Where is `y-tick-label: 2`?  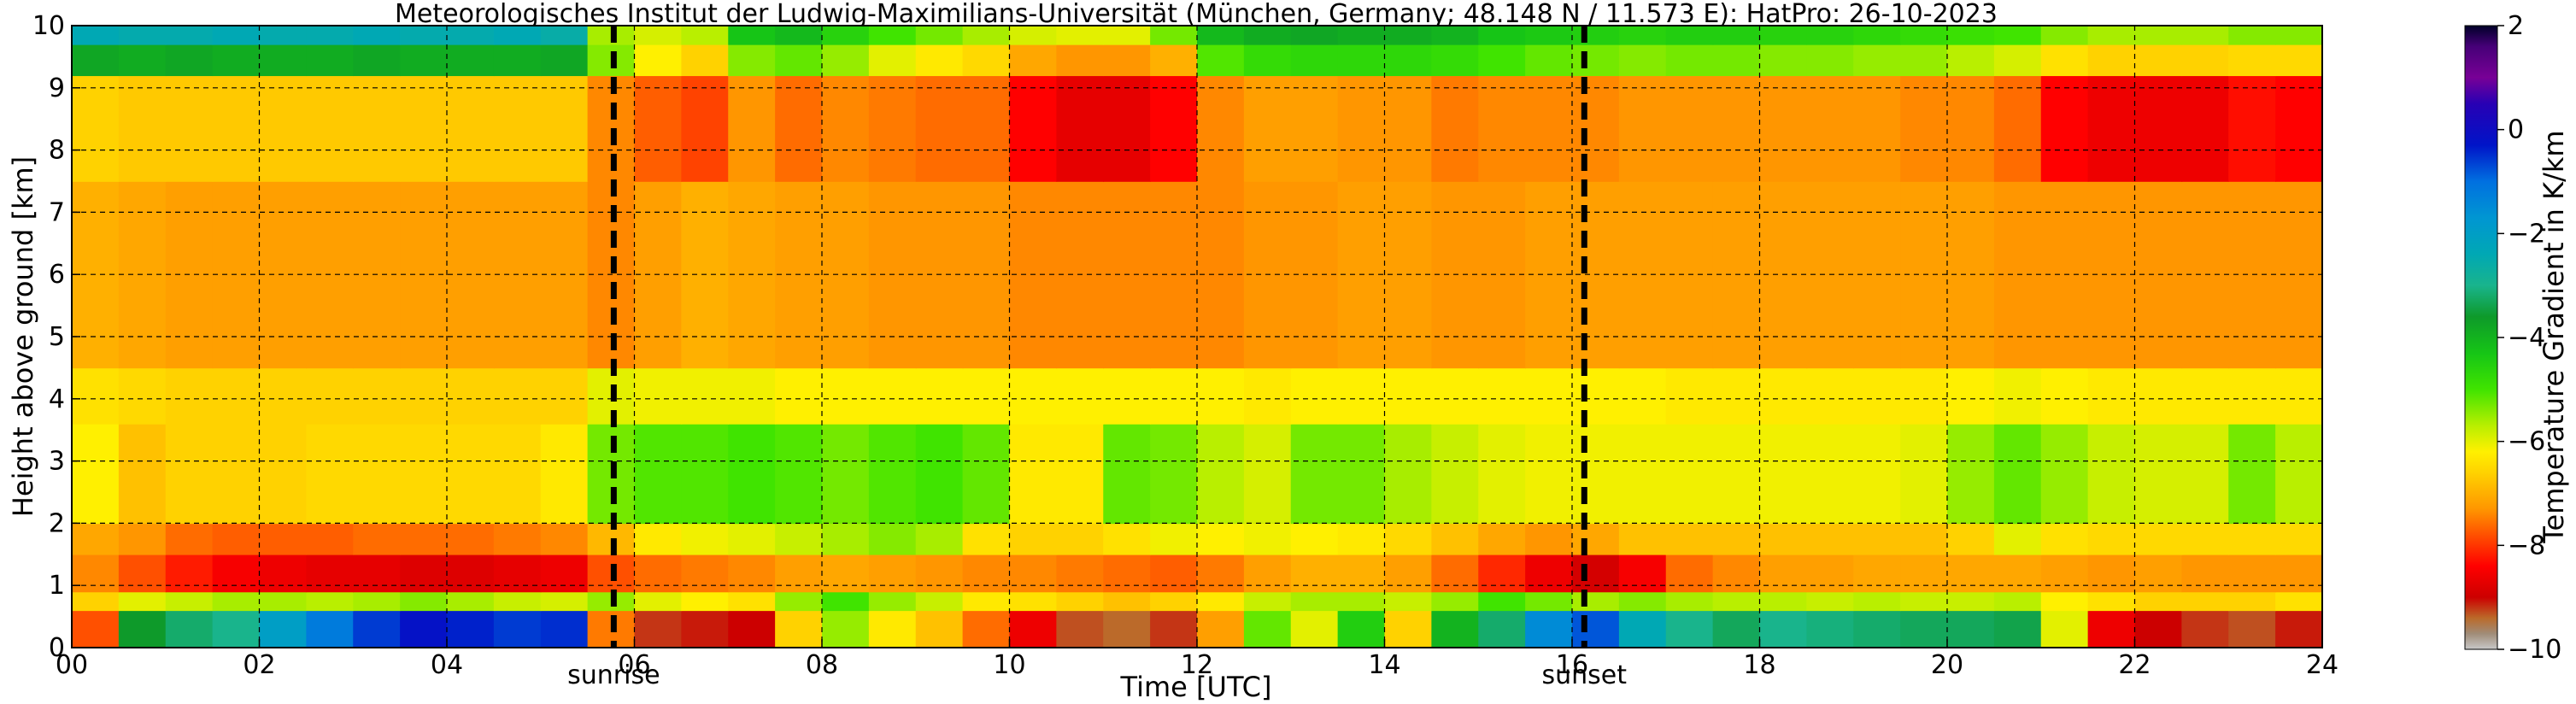 y-tick-label: 2 is located at coordinates (57, 523).